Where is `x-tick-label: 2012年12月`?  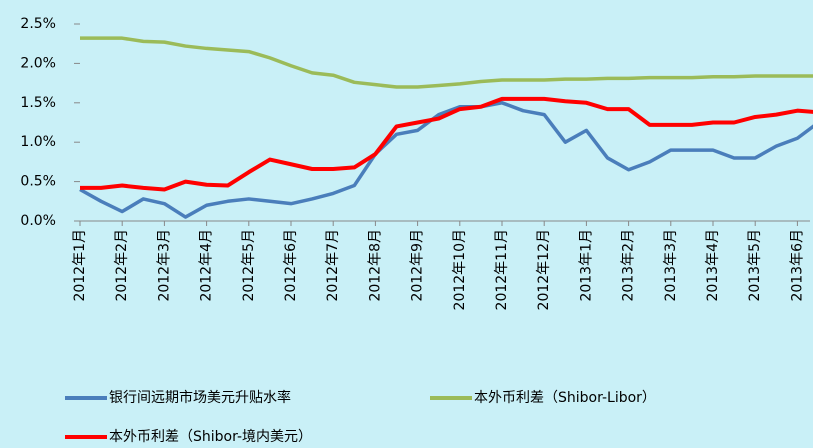
x-tick-label: 2012年12月 is located at coordinates (544, 269).